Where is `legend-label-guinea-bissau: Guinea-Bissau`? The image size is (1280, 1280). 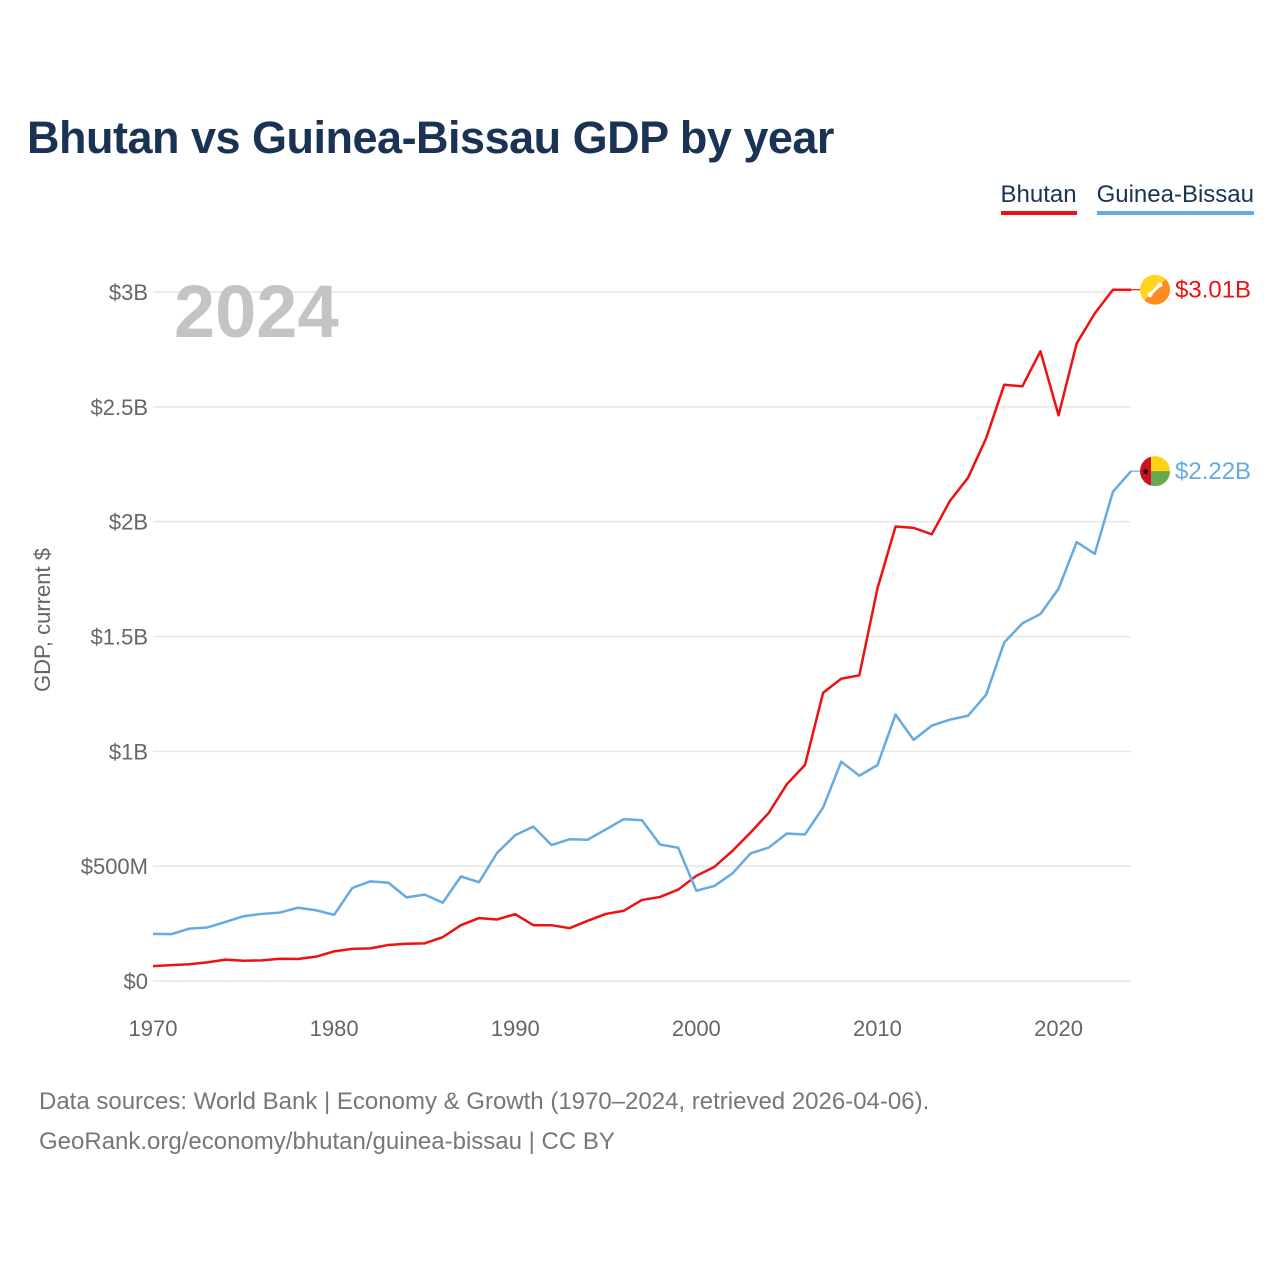 legend-label-guinea-bissau: Guinea-Bissau is located at coordinates (1175, 194).